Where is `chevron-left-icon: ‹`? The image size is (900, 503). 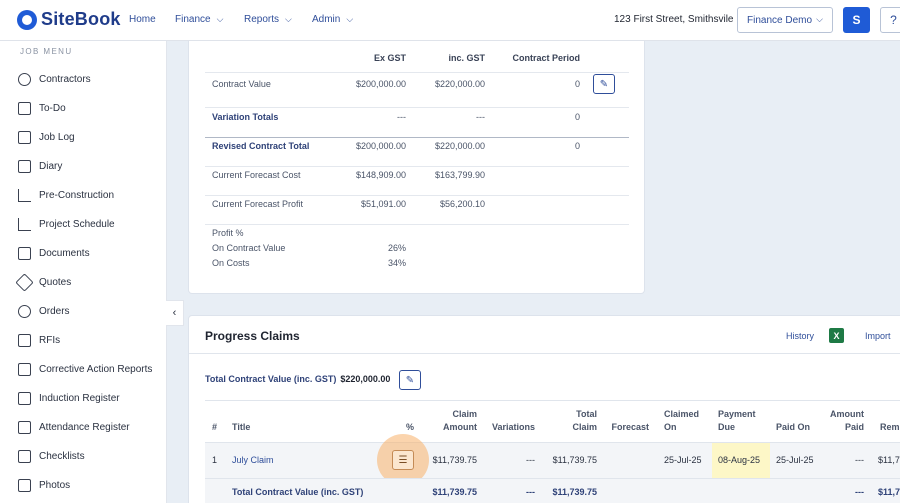 chevron-left-icon: ‹ is located at coordinates (174, 313).